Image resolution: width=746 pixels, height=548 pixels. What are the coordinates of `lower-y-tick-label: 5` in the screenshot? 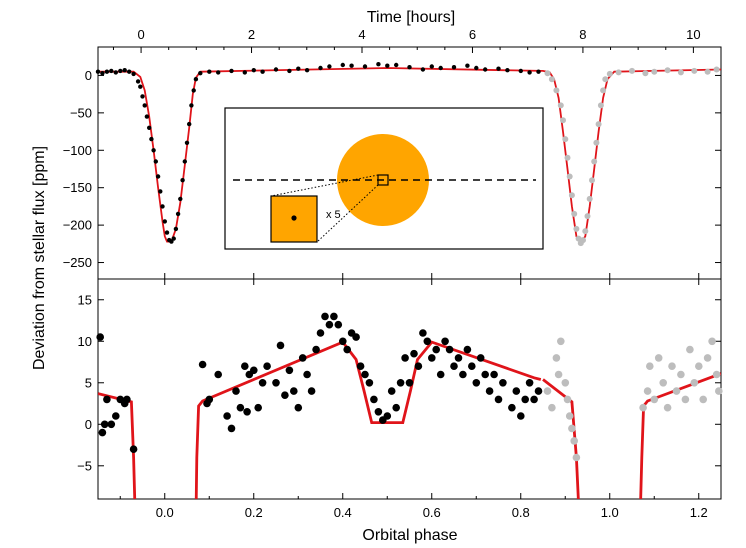 It's located at (88, 382).